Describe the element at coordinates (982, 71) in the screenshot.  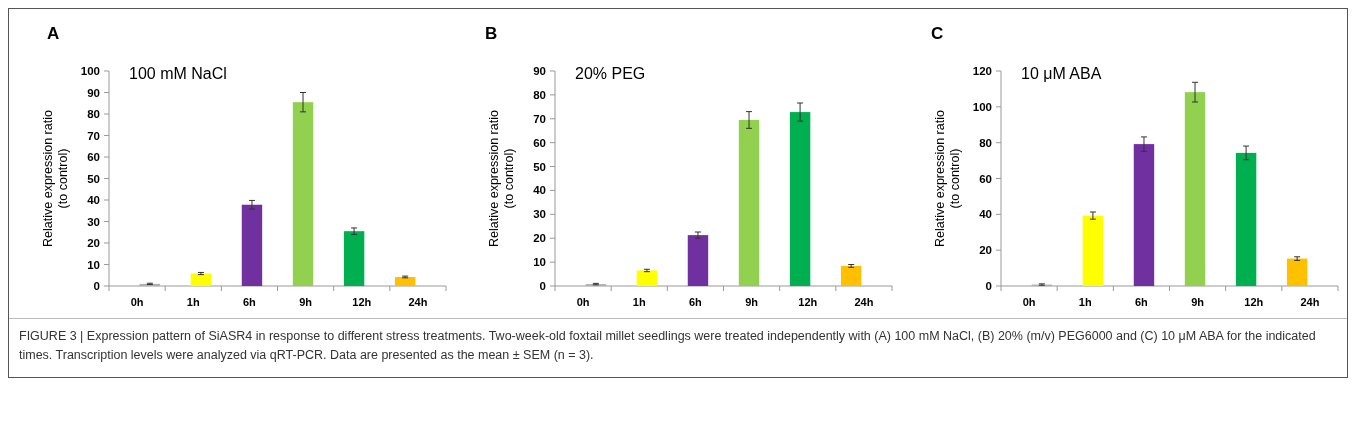
I see `y-tick-label: 120` at that location.